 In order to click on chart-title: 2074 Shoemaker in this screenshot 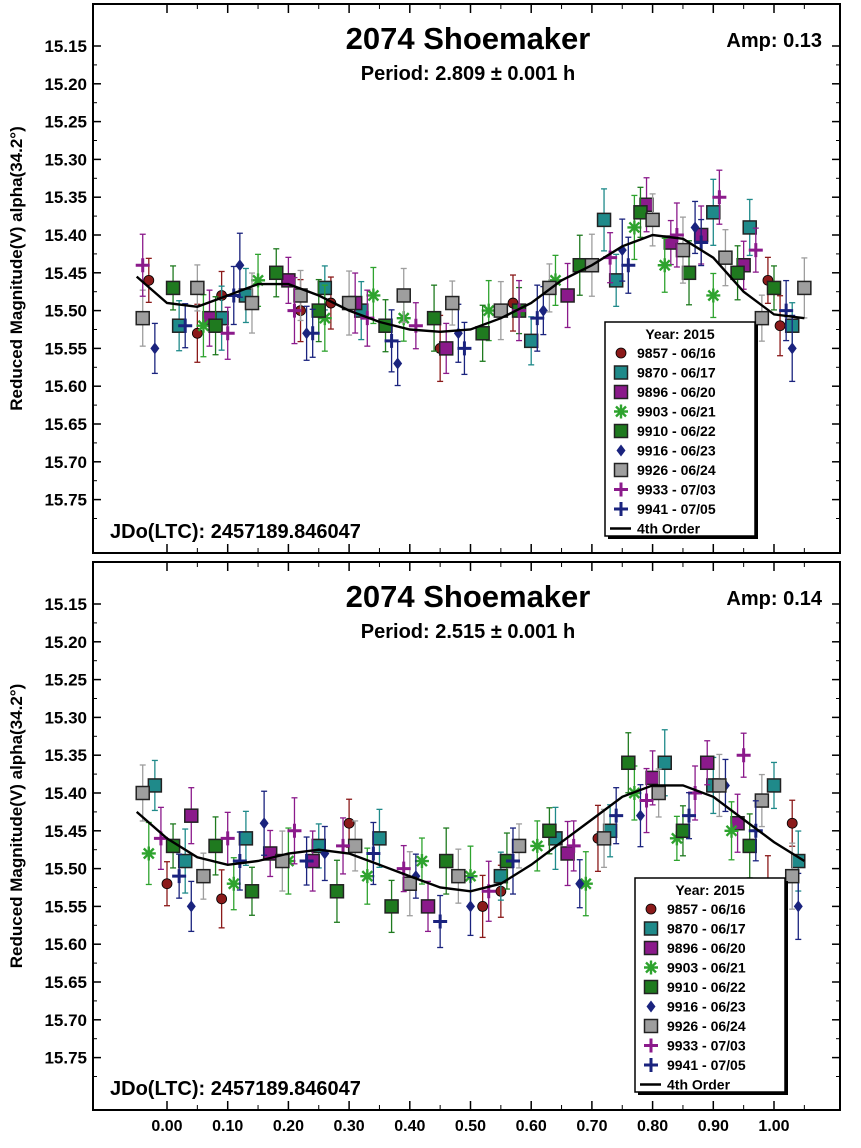, I will do `click(468, 596)`.